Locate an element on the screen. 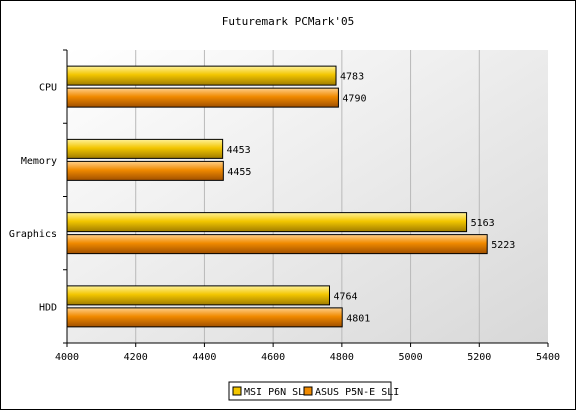  x-tick-label-5200: 5200 is located at coordinates (479, 357).